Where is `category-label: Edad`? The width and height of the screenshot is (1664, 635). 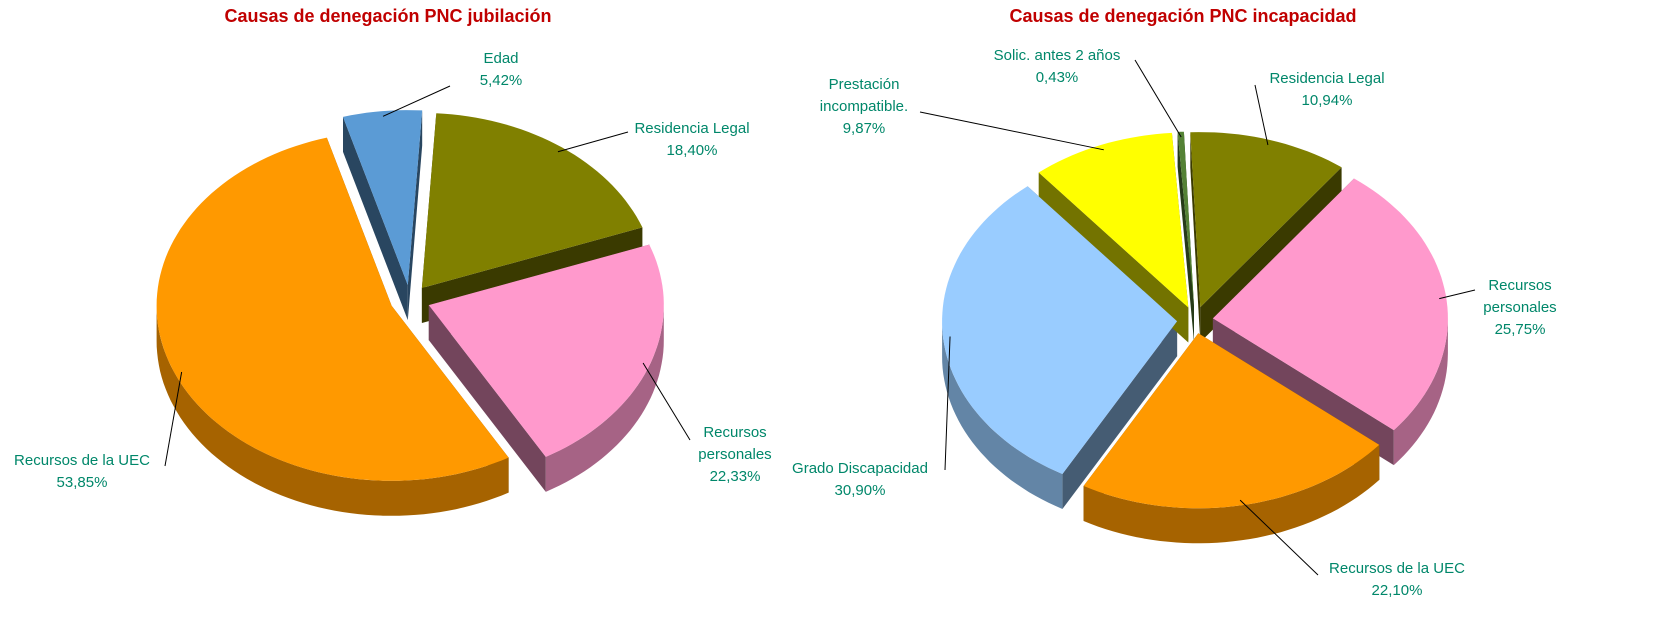
category-label: Edad is located at coordinates (501, 58).